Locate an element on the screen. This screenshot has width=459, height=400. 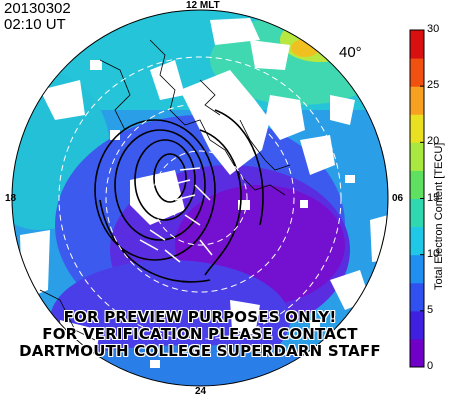
colorbar-tick-label: 25 is located at coordinates (433, 85).